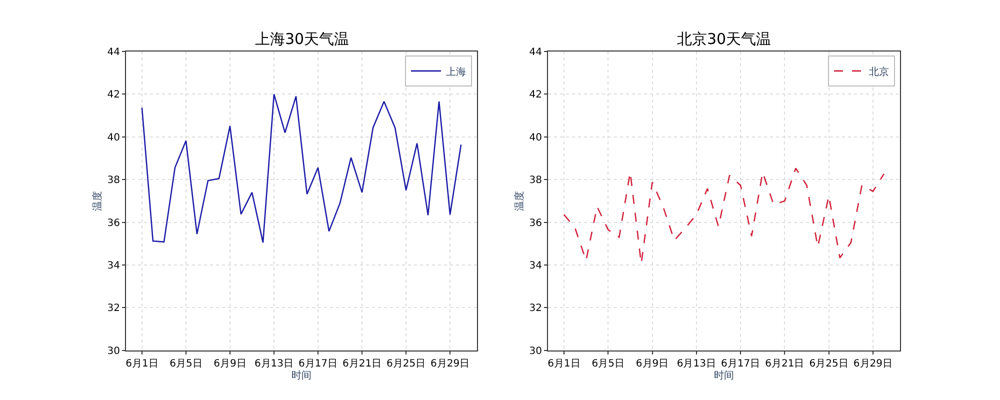 Image resolution: width=1000 pixels, height=400 pixels. What do you see at coordinates (456, 72) in the screenshot?
I see `legend-label: 上海` at bounding box center [456, 72].